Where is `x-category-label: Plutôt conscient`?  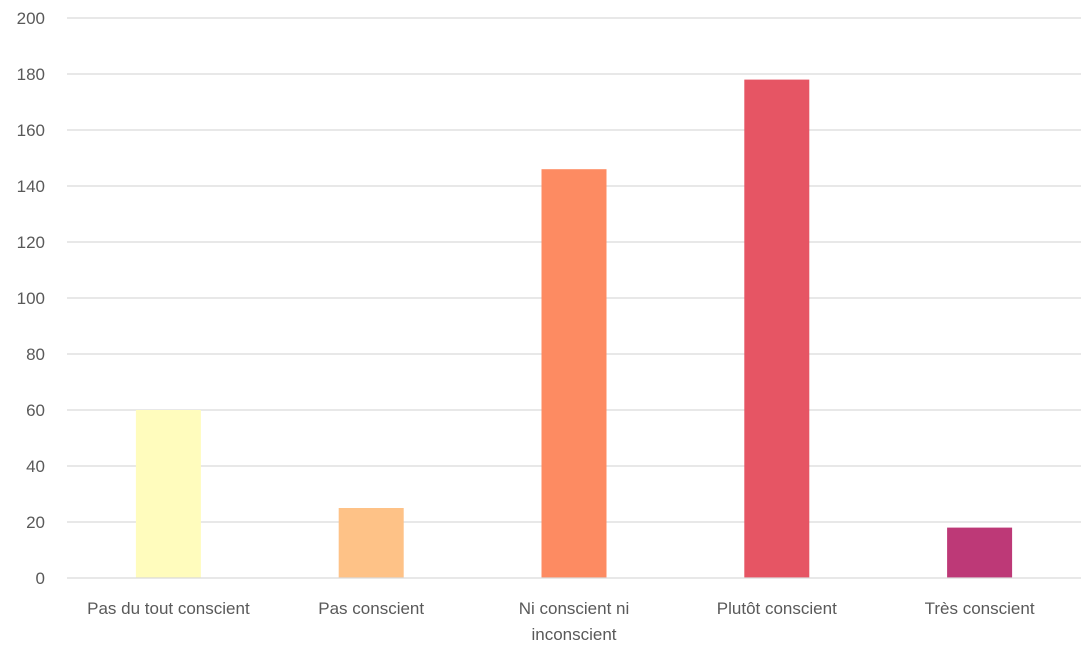
x-category-label: Plutôt conscient is located at coordinates (777, 608).